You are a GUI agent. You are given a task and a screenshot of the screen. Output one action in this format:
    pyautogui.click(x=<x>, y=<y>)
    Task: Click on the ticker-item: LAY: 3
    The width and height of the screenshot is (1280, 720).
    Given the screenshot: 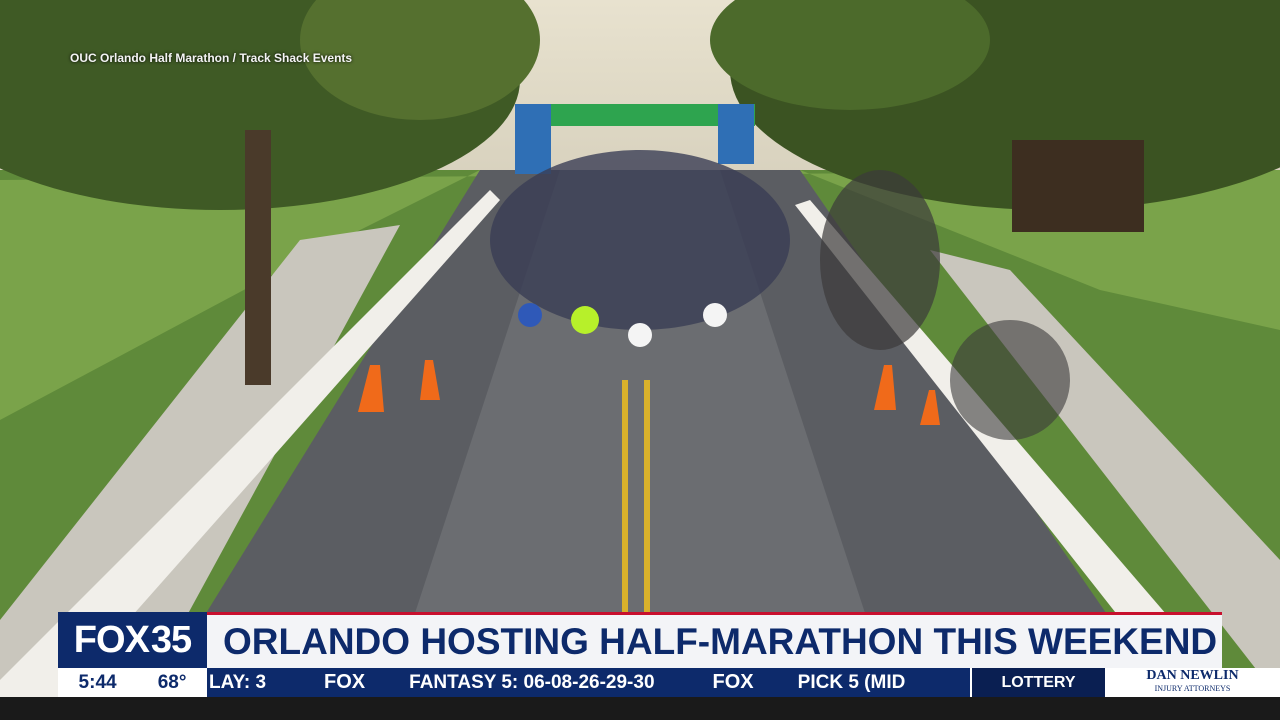 What is the action you would take?
    pyautogui.click(x=238, y=682)
    